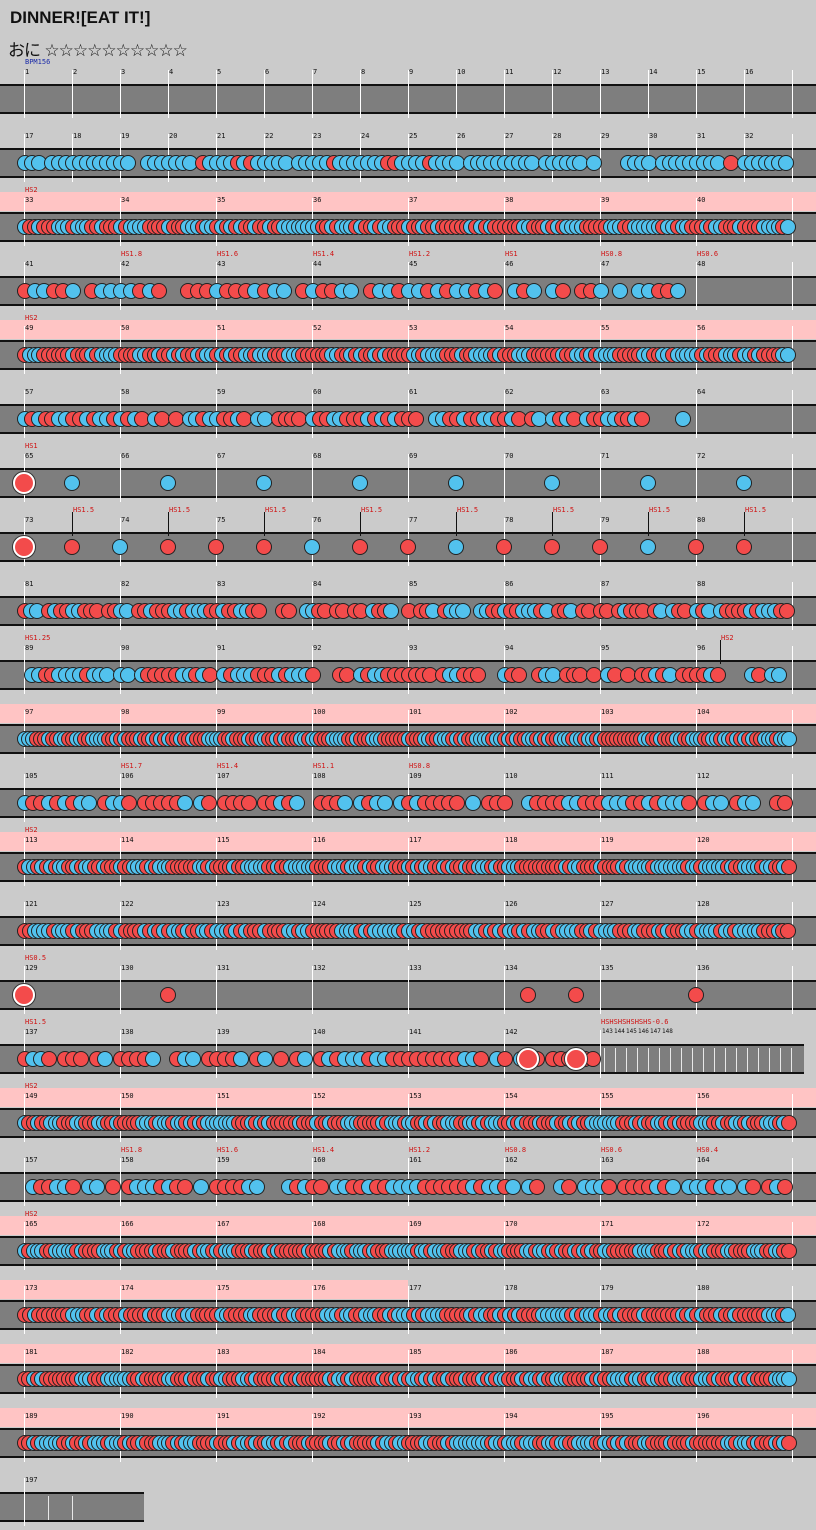 The height and width of the screenshot is (1530, 816). I want to click on bar-number: 194, so click(511, 1416).